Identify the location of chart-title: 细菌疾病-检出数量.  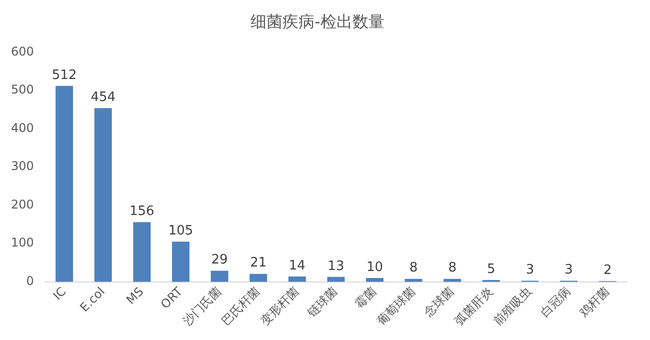
(317, 21).